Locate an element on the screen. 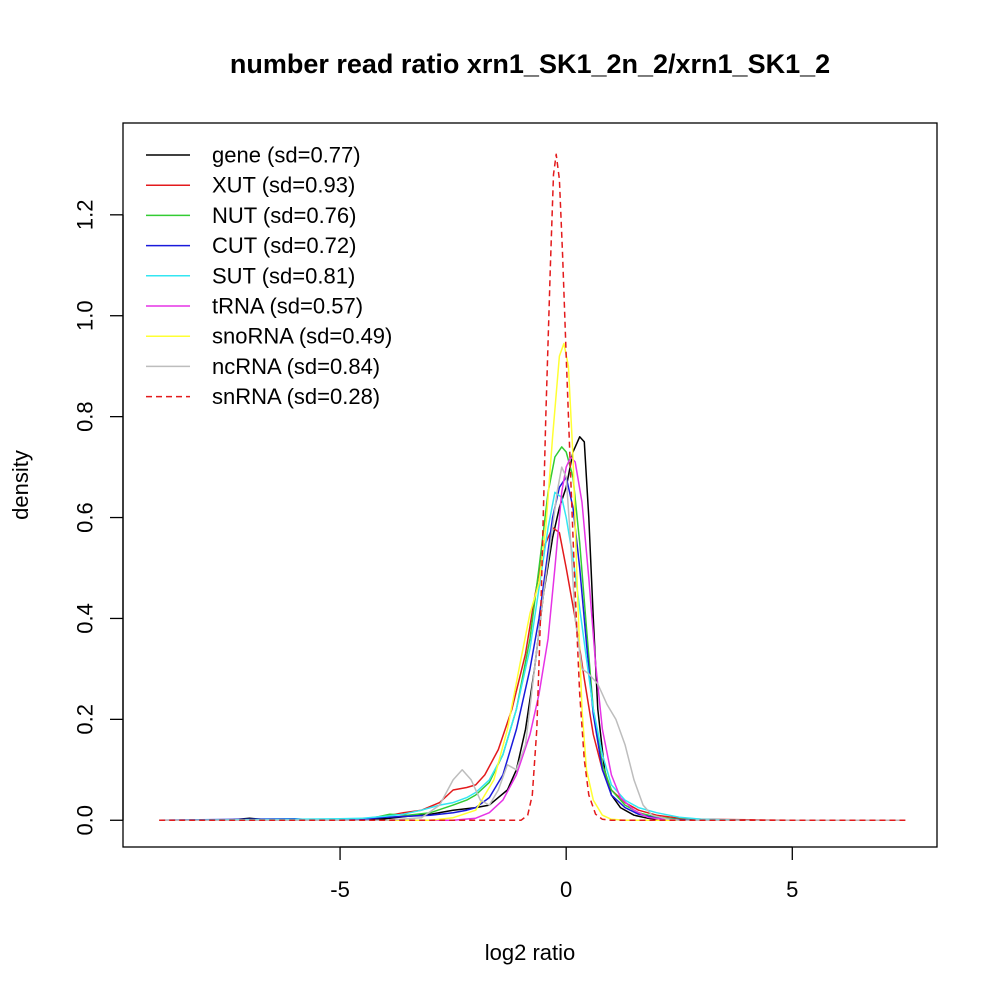  legend-label: snoRNA (sd=0.49) is located at coordinates (302, 336).